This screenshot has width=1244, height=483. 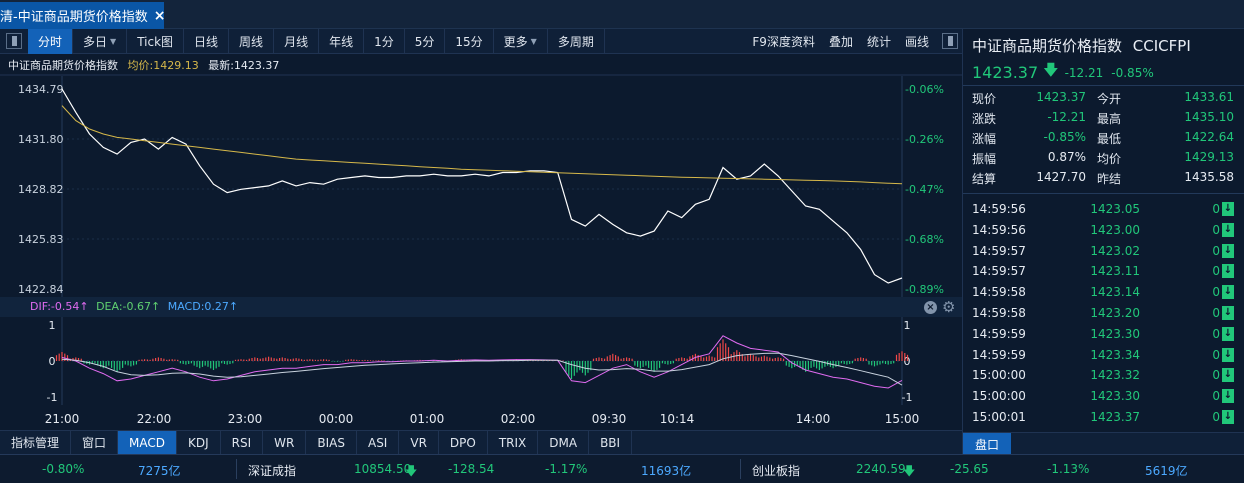 I want to click on sidebar-toggle-icon, so click(x=14, y=41).